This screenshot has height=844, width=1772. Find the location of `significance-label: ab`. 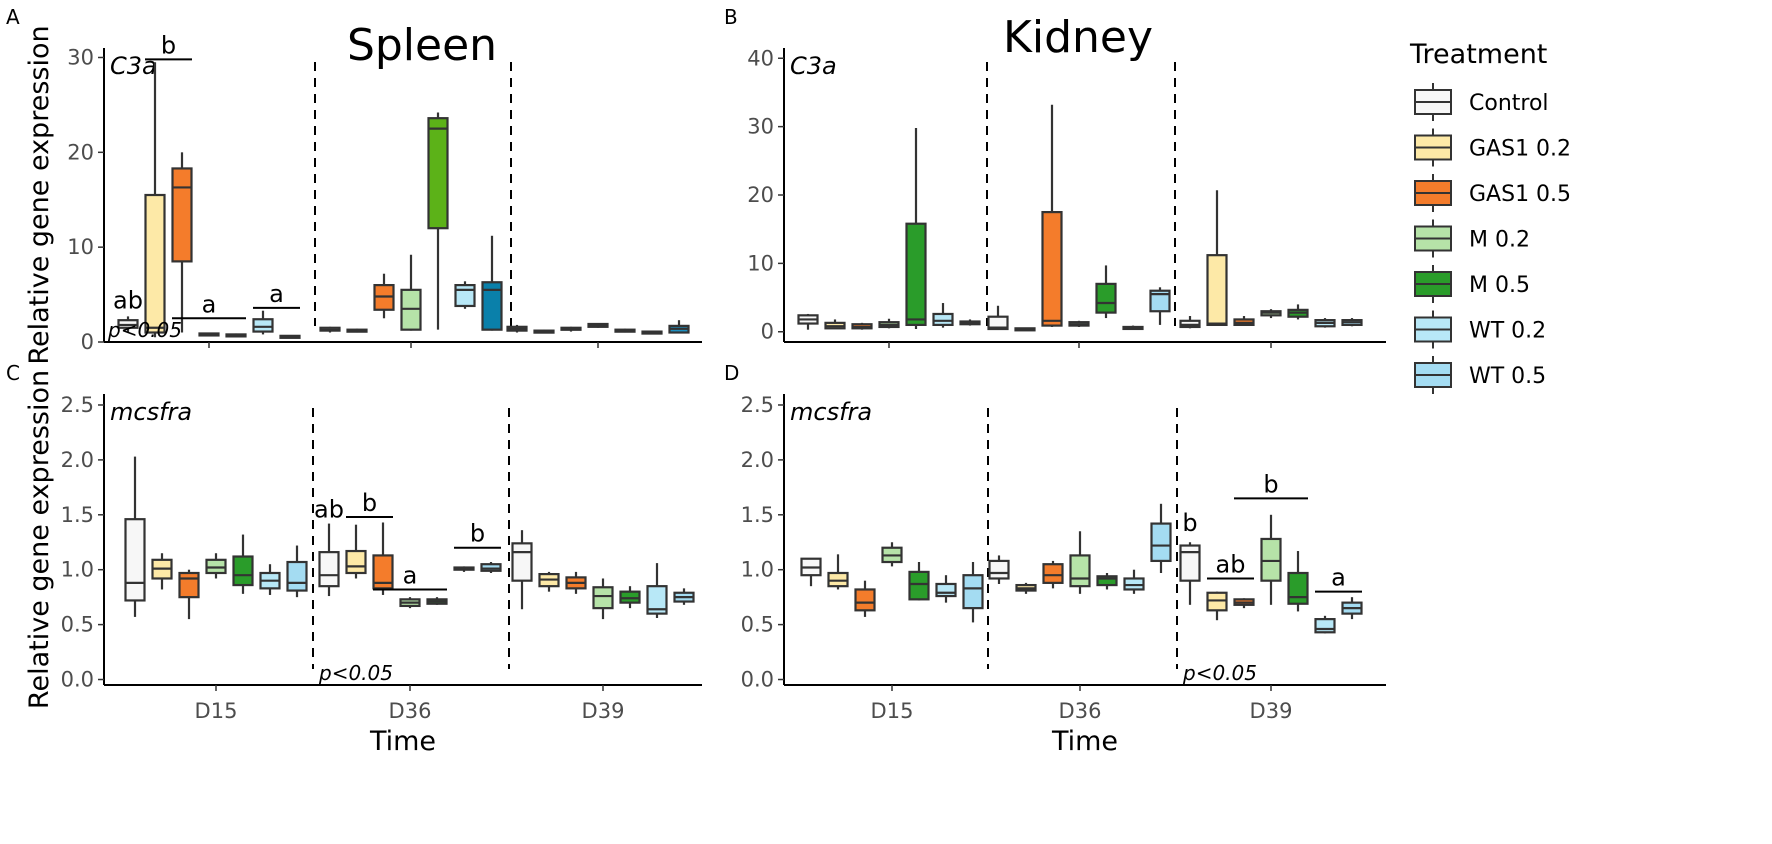

significance-label: ab is located at coordinates (1231, 564).